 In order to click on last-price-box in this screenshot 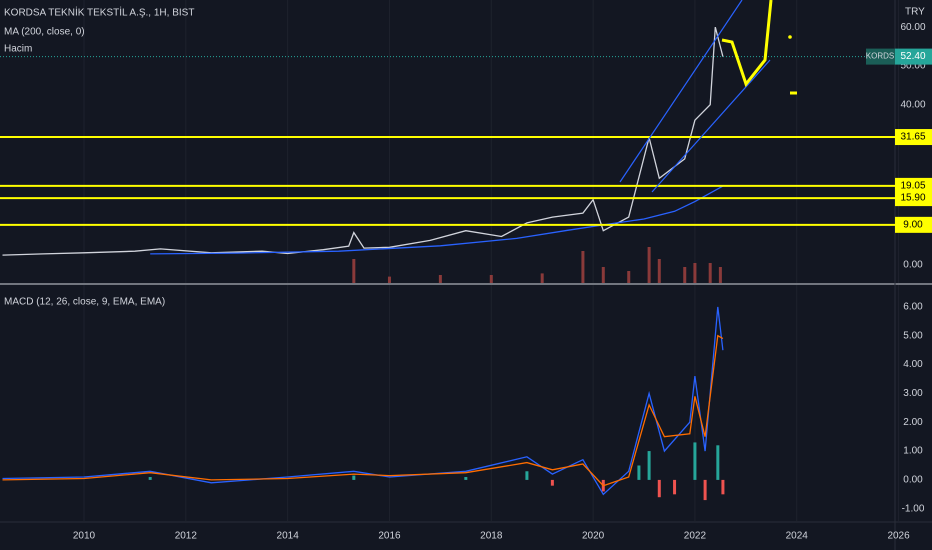, I will do `click(913, 56)`.